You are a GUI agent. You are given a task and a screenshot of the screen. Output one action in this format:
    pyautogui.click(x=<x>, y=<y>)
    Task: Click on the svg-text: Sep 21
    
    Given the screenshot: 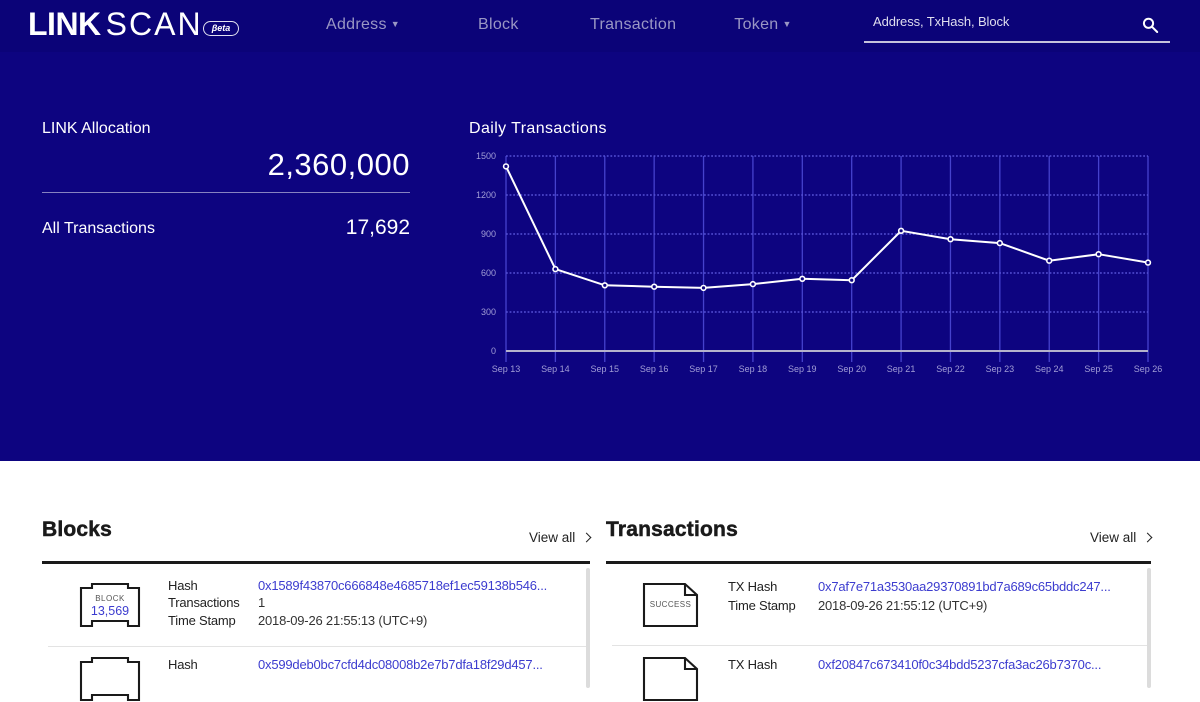 What is the action you would take?
    pyautogui.click(x=901, y=369)
    